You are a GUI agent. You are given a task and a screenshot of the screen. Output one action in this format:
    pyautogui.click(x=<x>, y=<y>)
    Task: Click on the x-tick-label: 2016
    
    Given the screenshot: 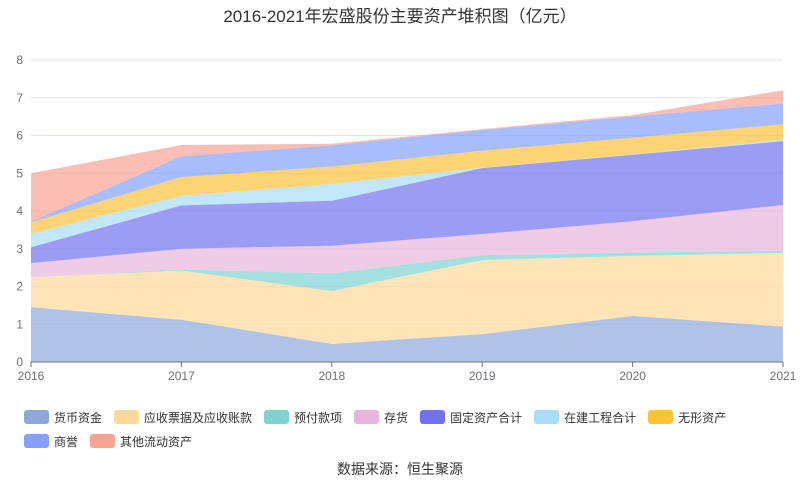 What is the action you would take?
    pyautogui.click(x=31, y=376)
    